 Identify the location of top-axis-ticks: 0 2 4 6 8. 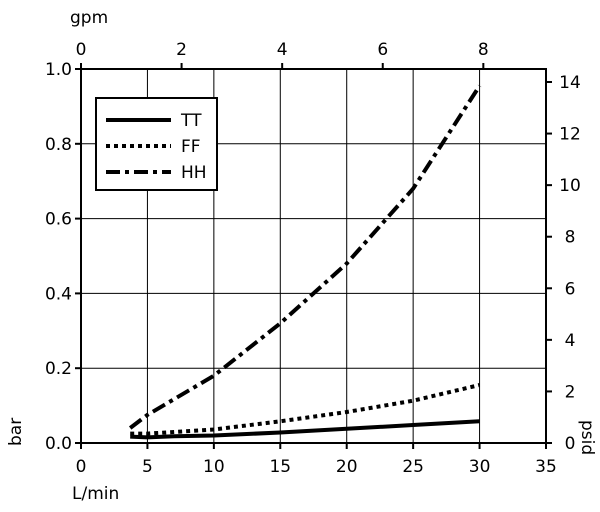
(282, 54).